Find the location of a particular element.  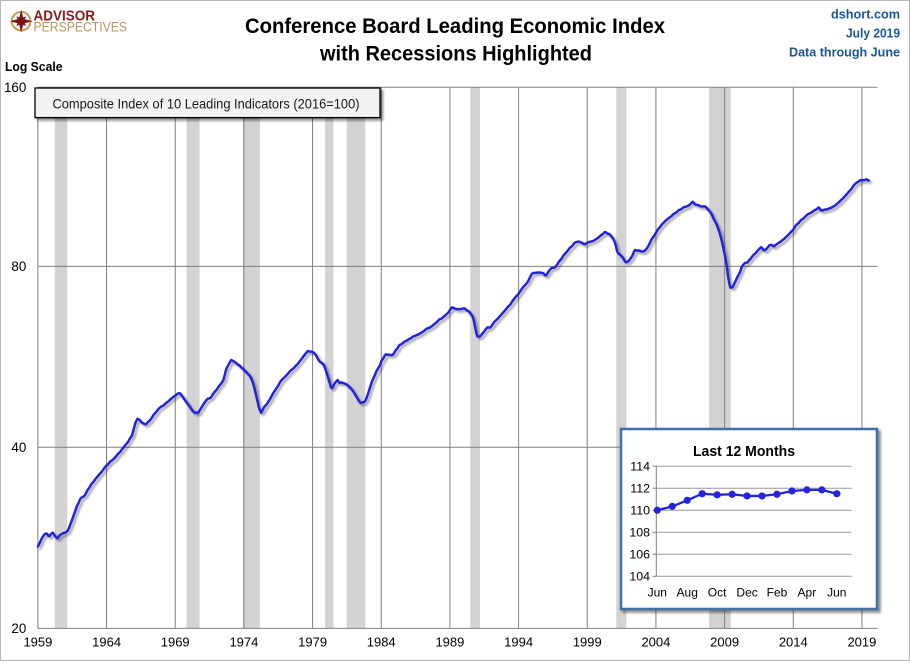

svg-text: Data through June is located at coordinates (844, 51).